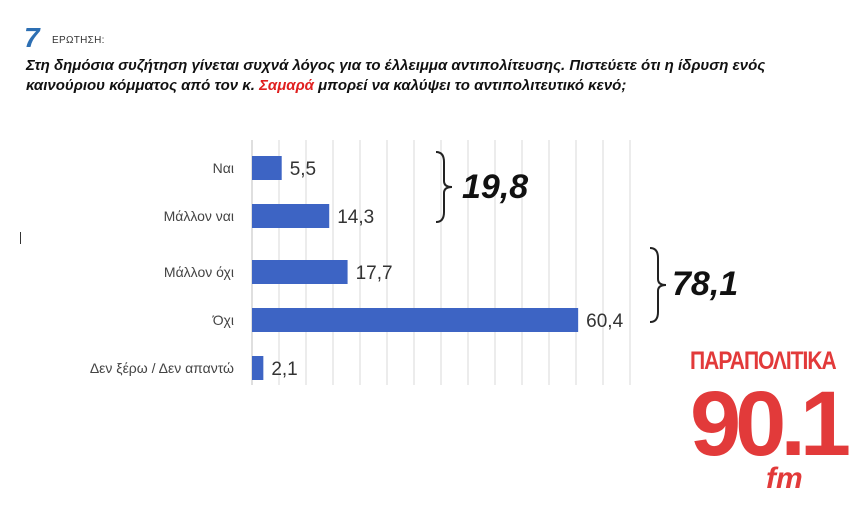  I want to click on question-label: ΕΡΩΤΗΣΗ:, so click(78, 40).